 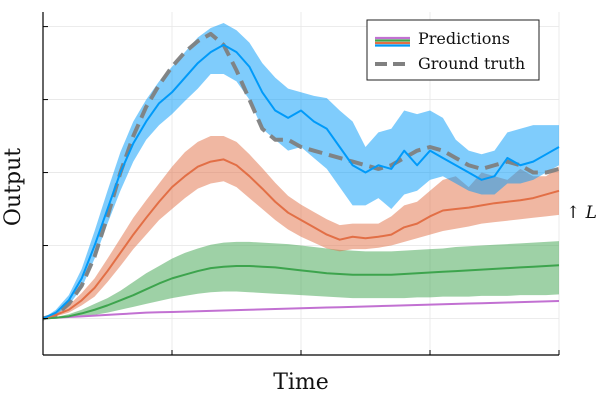 I want to click on legend-predictions-label: Predictions, so click(x=464, y=38).